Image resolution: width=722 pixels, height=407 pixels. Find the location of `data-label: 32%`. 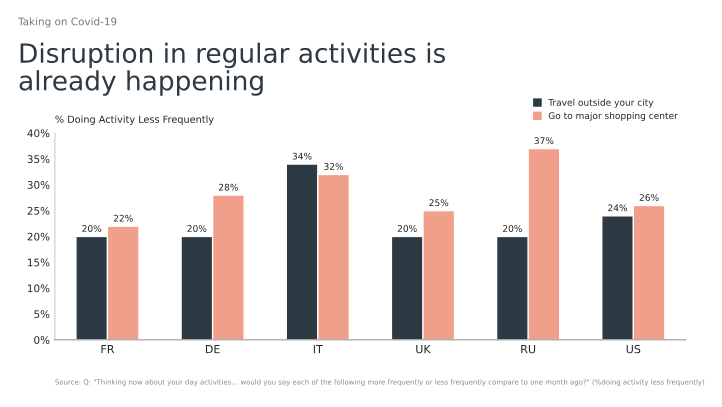

data-label: 32% is located at coordinates (334, 166).